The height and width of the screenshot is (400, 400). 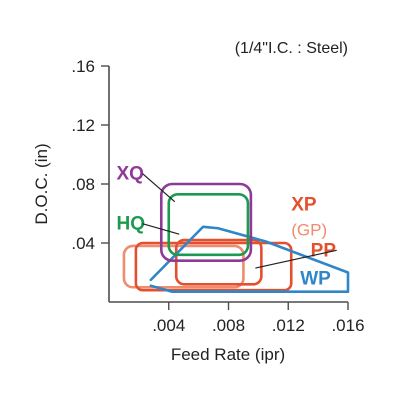 I want to click on x-tick-label: .016, so click(x=347, y=325).